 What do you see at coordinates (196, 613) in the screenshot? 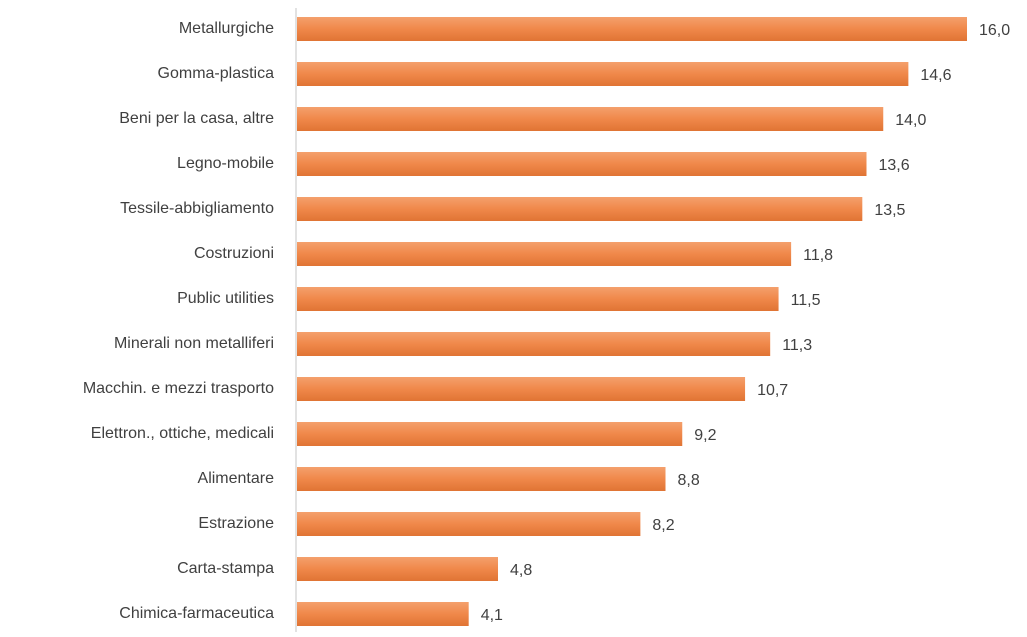
I see `category-label: Chimica-farmaceutica` at bounding box center [196, 613].